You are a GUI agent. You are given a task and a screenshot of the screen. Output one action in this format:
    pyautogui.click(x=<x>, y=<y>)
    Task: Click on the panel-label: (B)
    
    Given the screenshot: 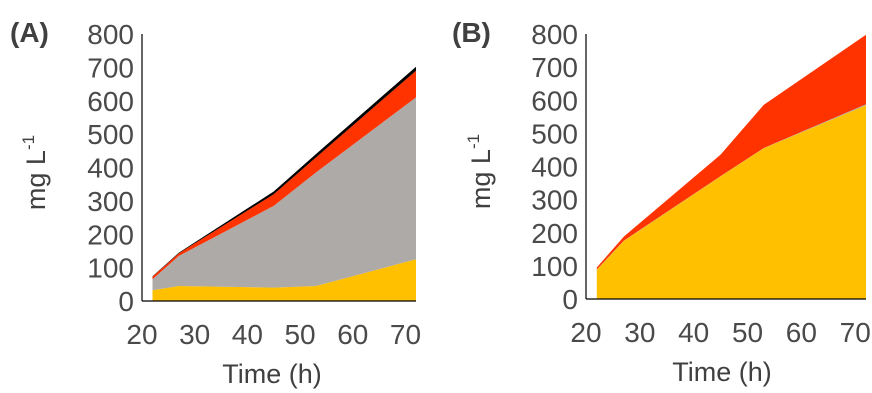 What is the action you would take?
    pyautogui.click(x=471, y=32)
    